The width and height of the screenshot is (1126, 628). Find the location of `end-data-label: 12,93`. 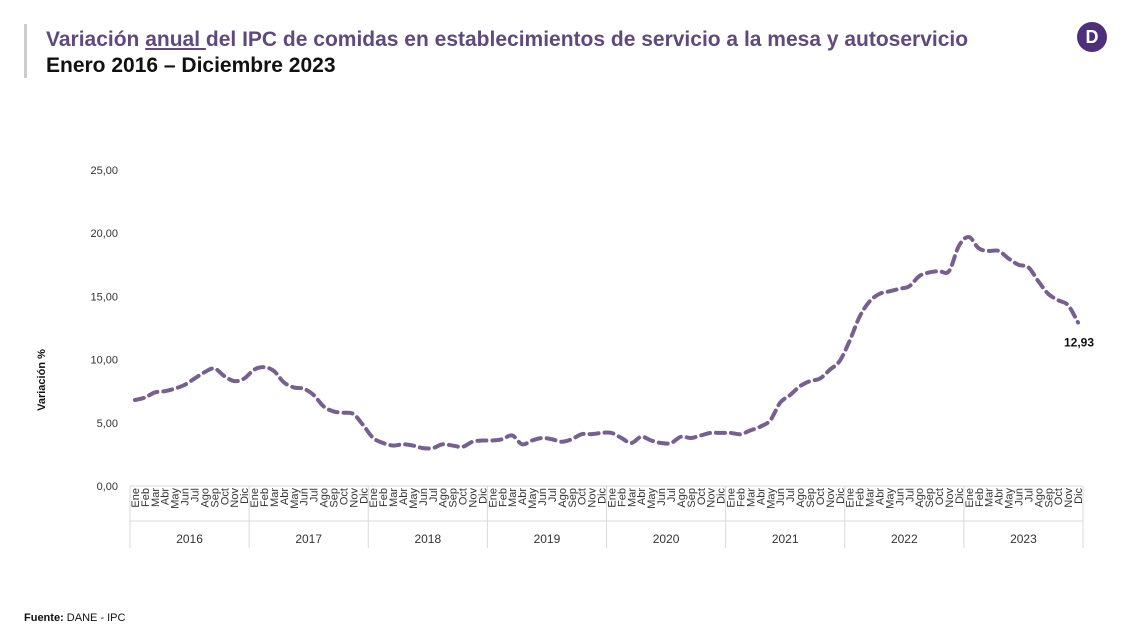

end-data-label: 12,93 is located at coordinates (1079, 343).